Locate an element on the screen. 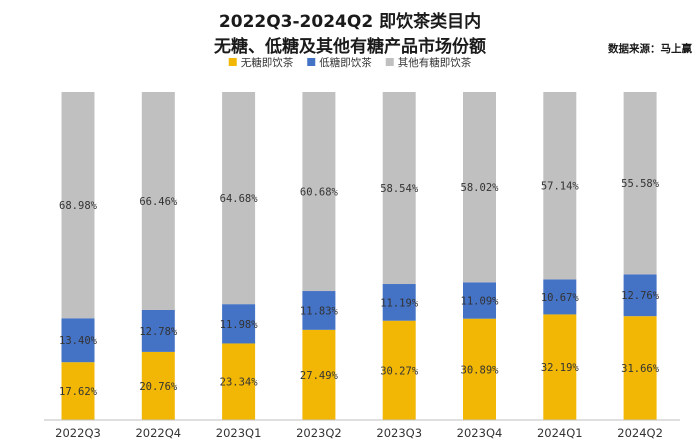 The image size is (700, 443). x-tick-label-2023Q1: 2023Q1 is located at coordinates (239, 433).